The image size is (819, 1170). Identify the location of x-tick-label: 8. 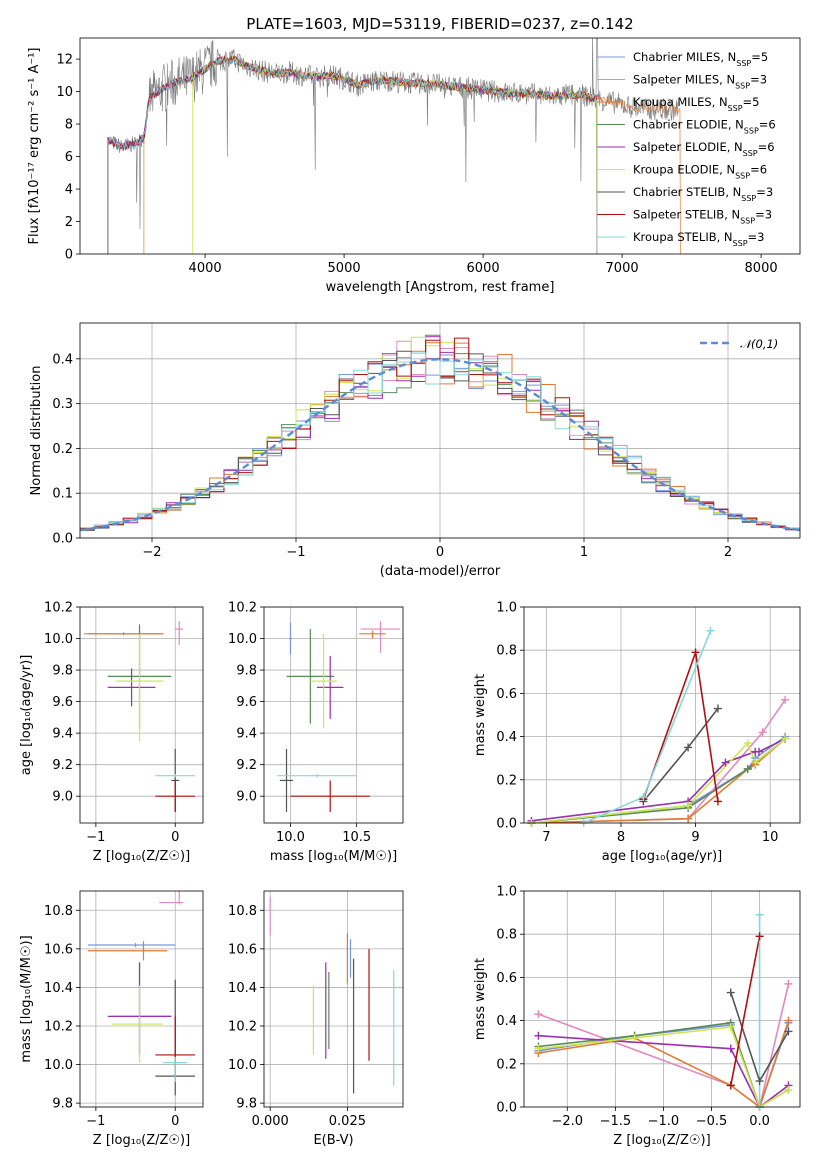
(621, 837).